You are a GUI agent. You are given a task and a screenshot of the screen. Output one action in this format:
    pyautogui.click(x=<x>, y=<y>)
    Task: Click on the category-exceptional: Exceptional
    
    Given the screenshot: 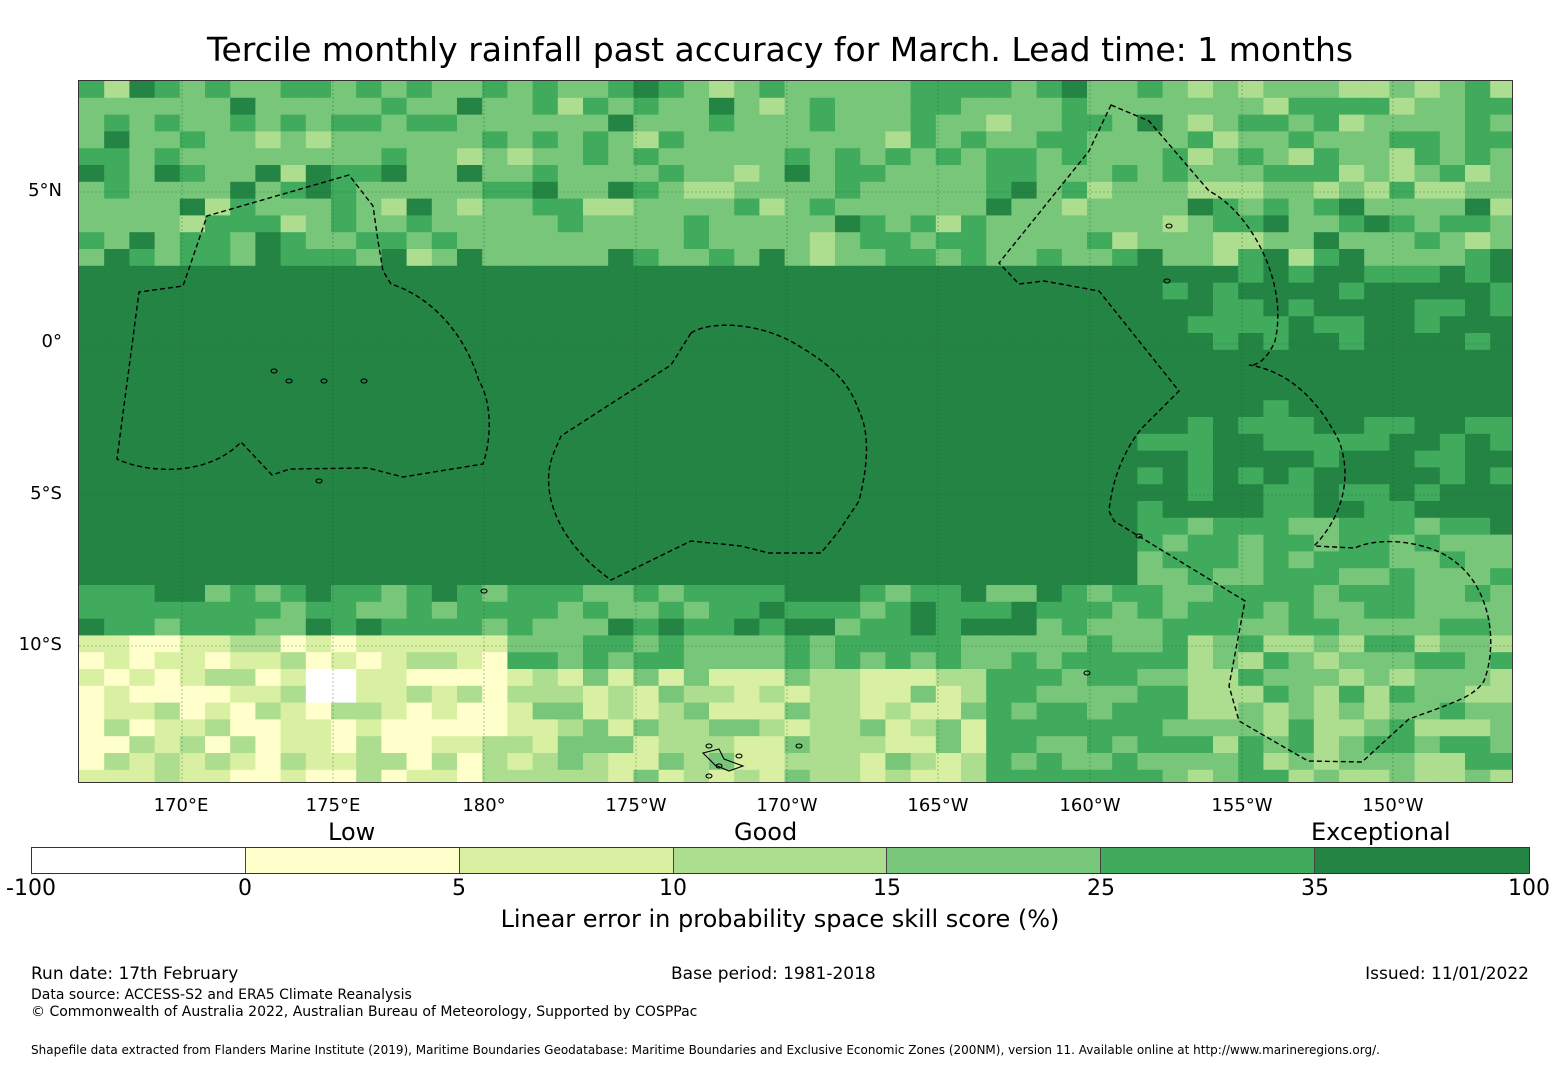 What is the action you would take?
    pyautogui.click(x=1381, y=832)
    